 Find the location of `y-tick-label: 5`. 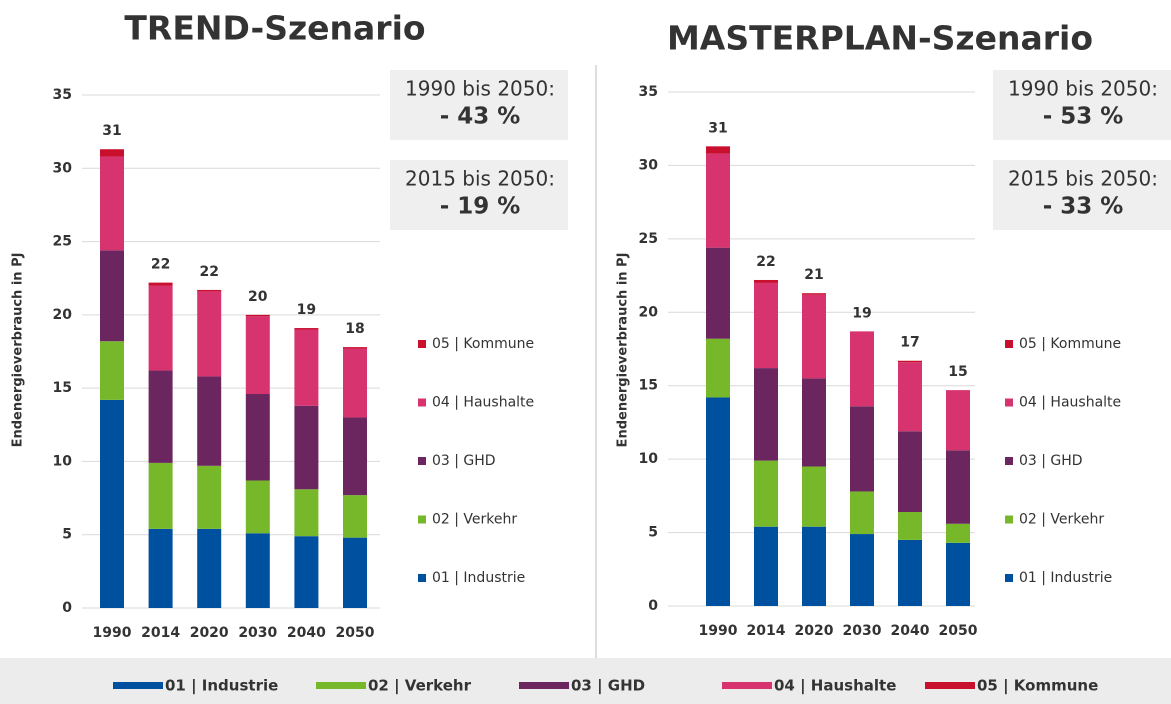

y-tick-label: 5 is located at coordinates (67, 535).